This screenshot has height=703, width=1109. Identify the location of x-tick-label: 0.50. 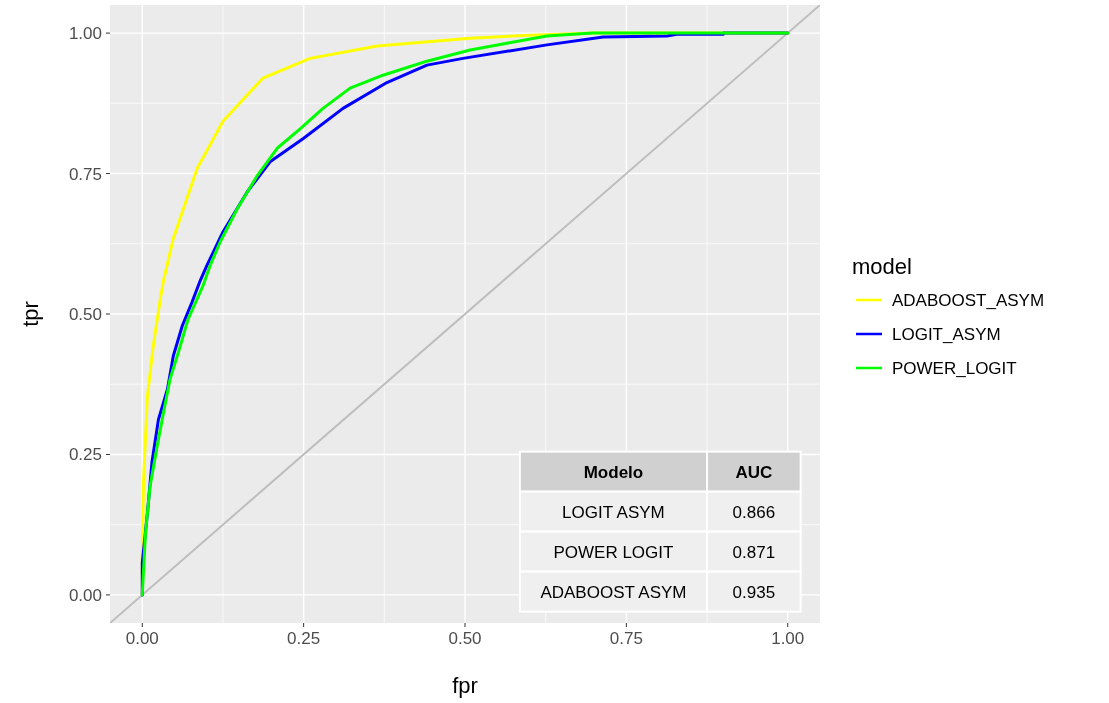
(465, 638).